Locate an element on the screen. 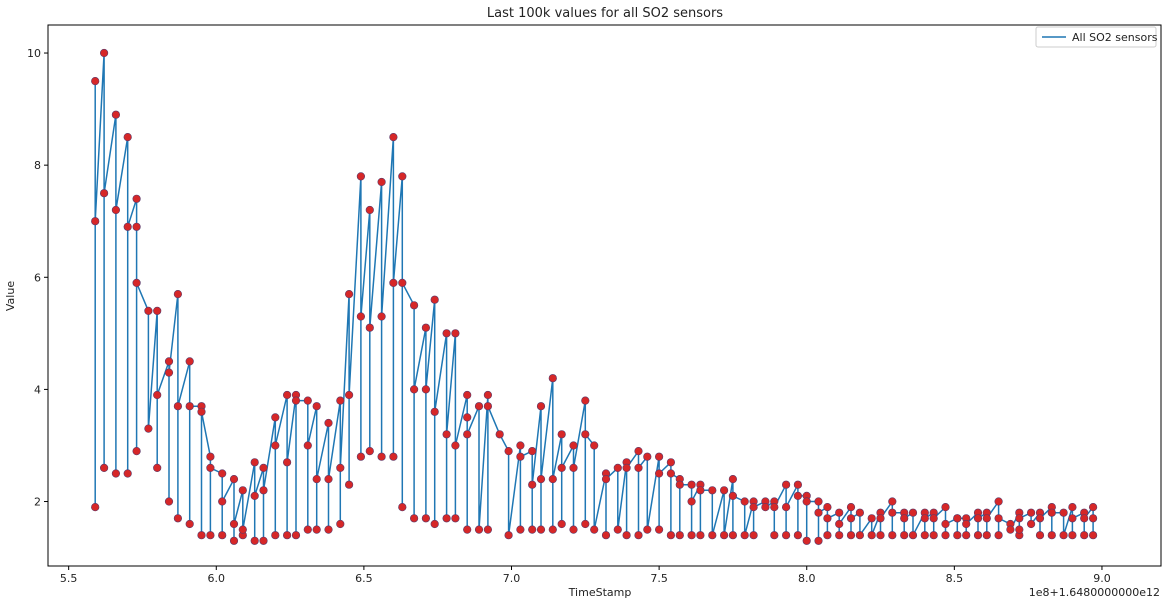  x-tick-label: 6.0 is located at coordinates (217, 578).